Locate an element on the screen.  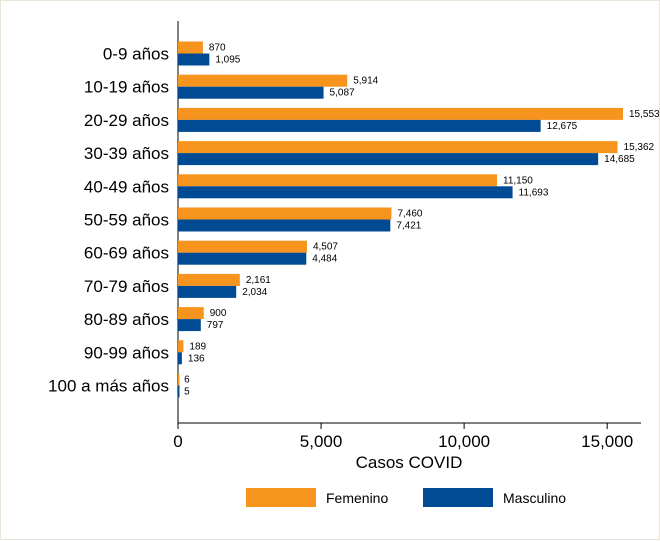
category-label: 70-79 años is located at coordinates (126, 286).